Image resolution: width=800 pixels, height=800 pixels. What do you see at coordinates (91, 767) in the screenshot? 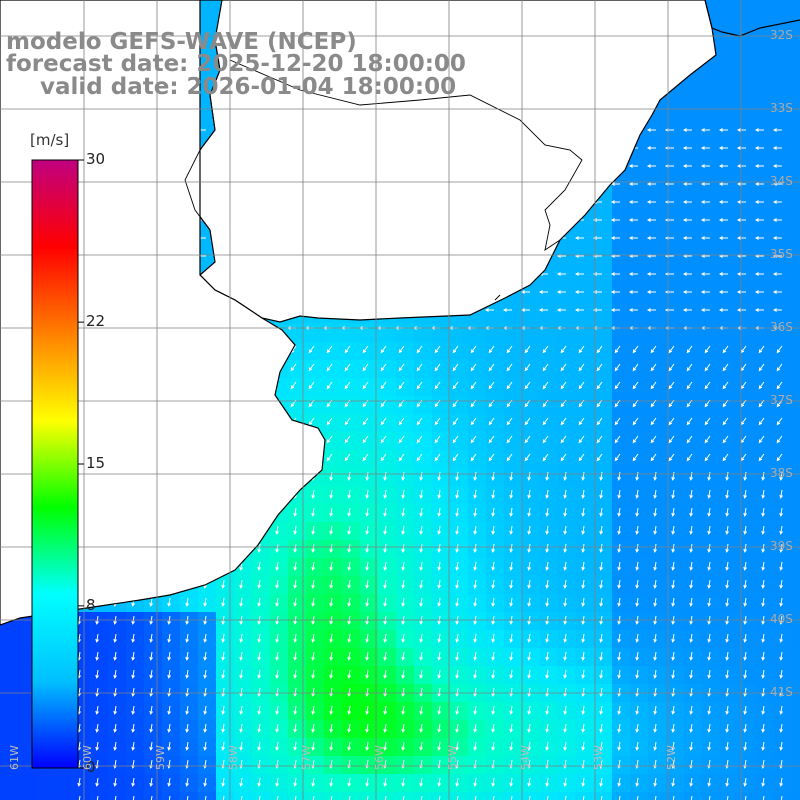
I see `colorbar-tick-label: 0` at bounding box center [91, 767].